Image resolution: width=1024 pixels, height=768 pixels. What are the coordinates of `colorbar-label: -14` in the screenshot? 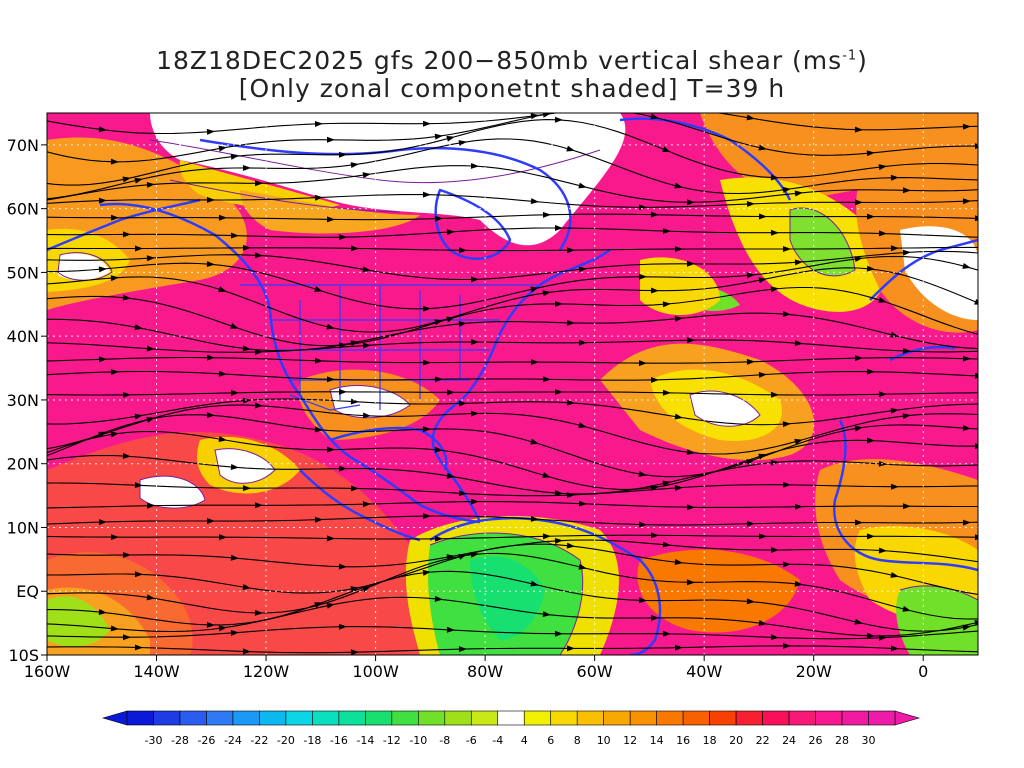 It's located at (365, 740).